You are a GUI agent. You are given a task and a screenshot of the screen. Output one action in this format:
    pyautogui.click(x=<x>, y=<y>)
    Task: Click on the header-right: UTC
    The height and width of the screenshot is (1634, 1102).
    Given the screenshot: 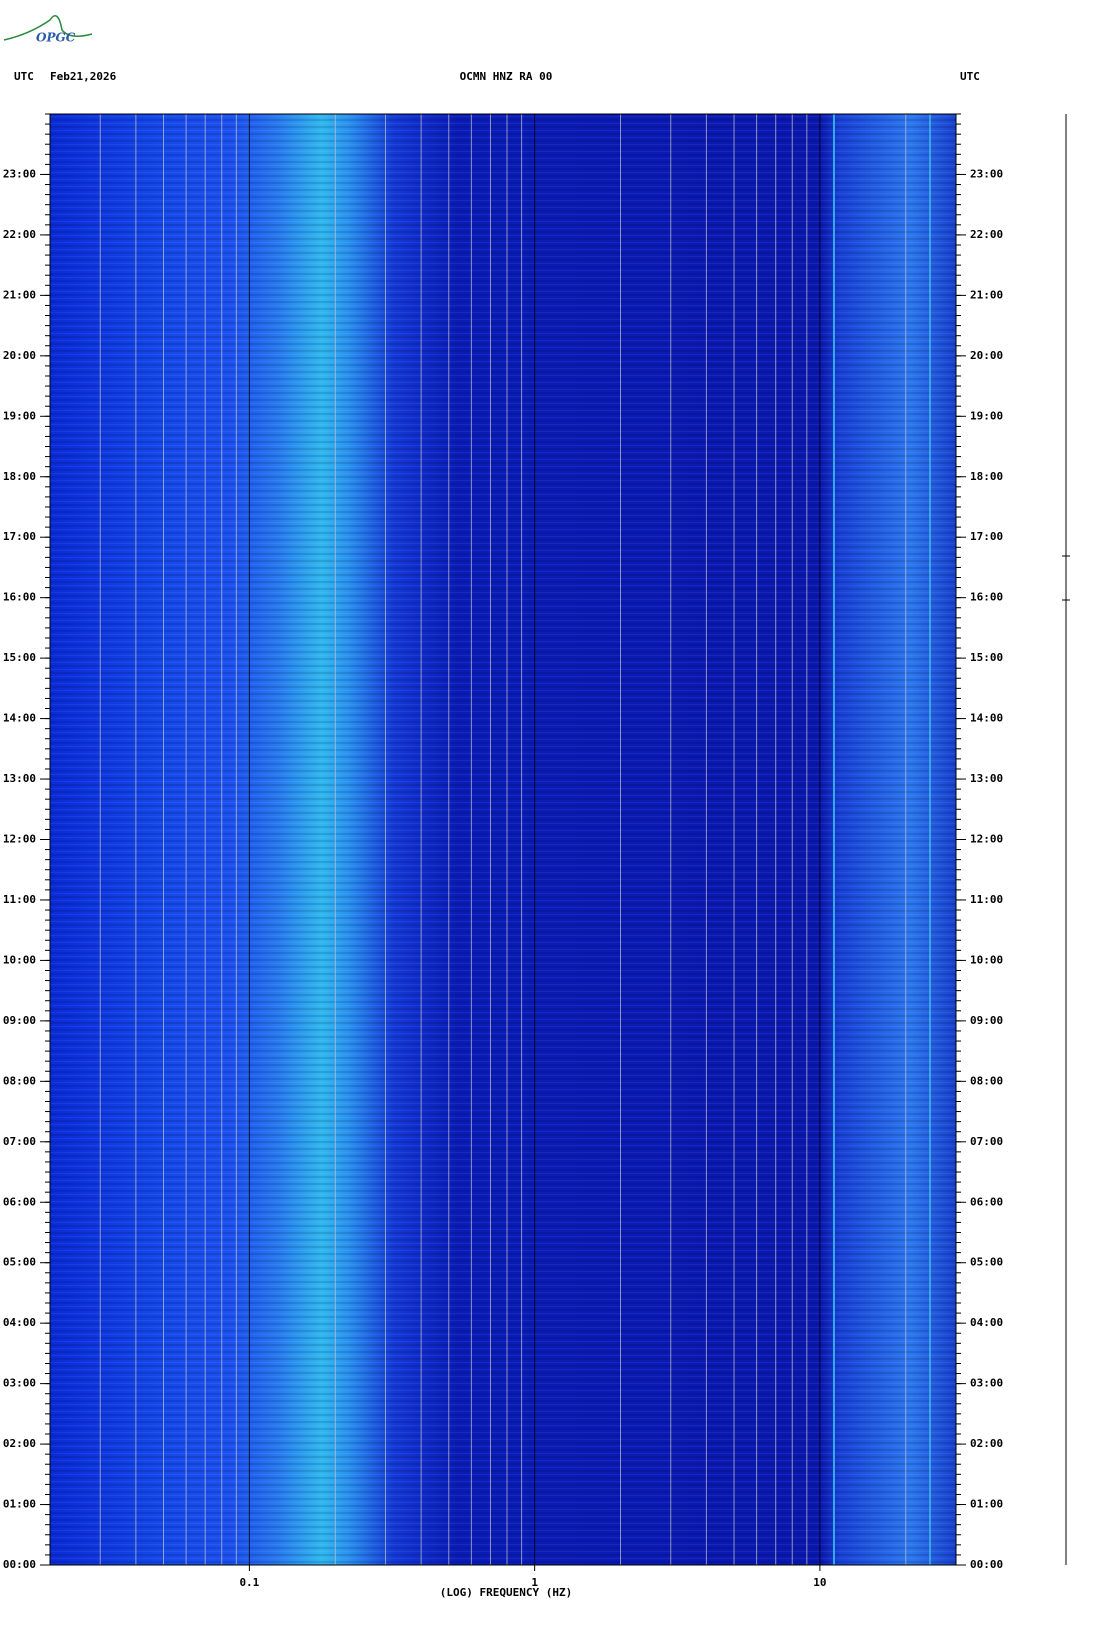 What is the action you would take?
    pyautogui.click(x=970, y=76)
    